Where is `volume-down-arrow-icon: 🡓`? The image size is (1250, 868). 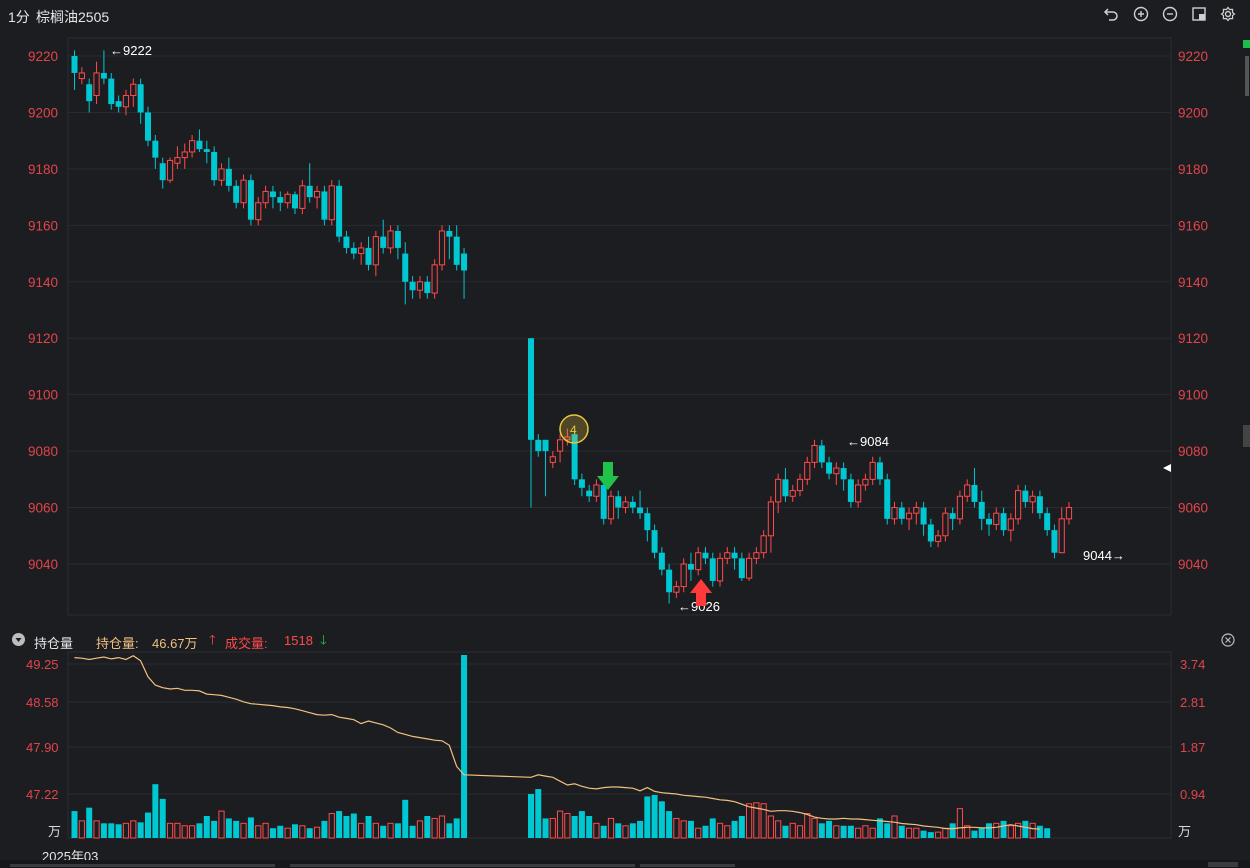 volume-down-arrow-icon: 🡓 is located at coordinates (323, 639).